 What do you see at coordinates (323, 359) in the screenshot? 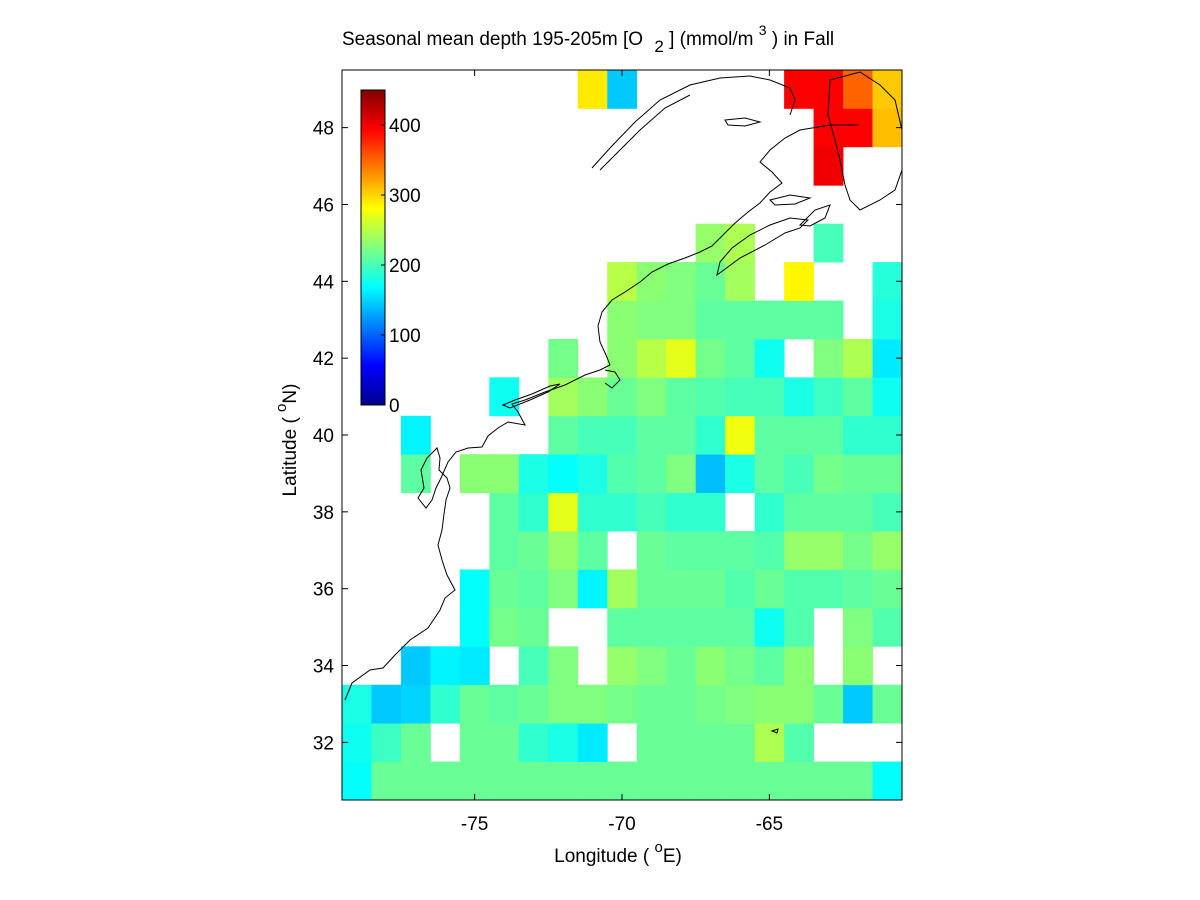
I see `y-tick-label: 42` at bounding box center [323, 359].